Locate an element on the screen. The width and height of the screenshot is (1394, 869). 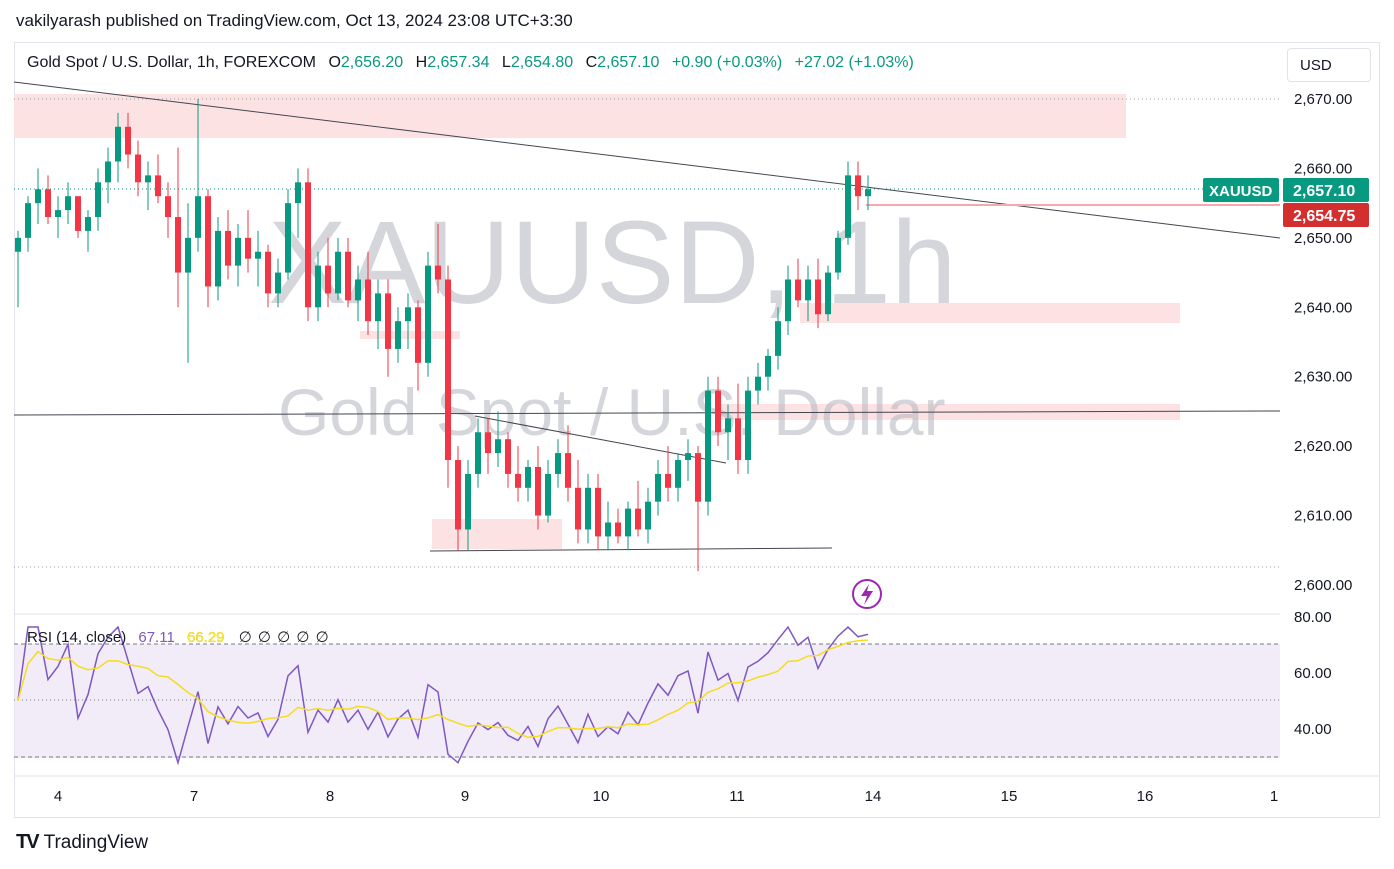
x-tick-label: 16 is located at coordinates (1145, 796).